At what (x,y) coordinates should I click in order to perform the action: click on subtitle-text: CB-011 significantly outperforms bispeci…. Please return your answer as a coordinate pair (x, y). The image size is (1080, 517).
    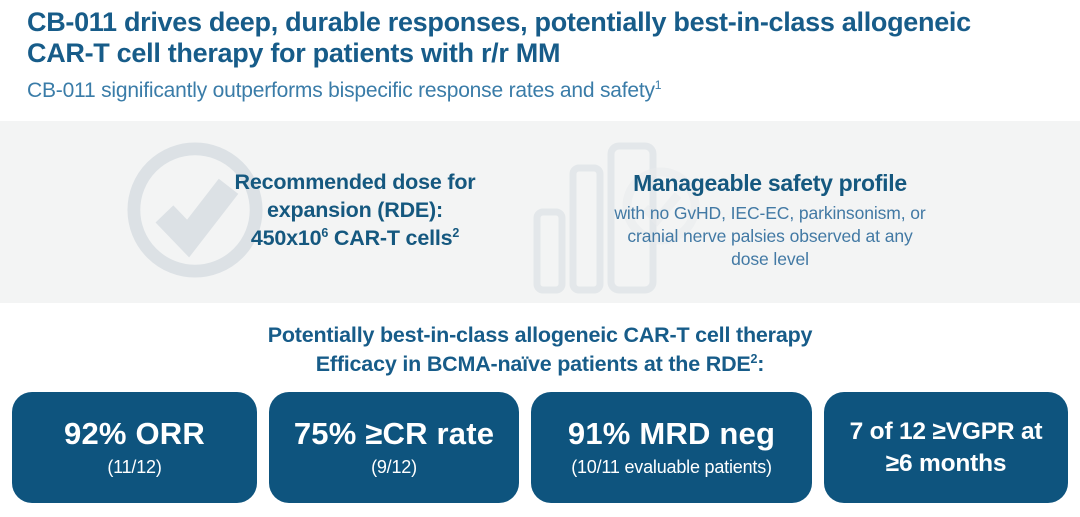
    Looking at the image, I should click on (341, 90).